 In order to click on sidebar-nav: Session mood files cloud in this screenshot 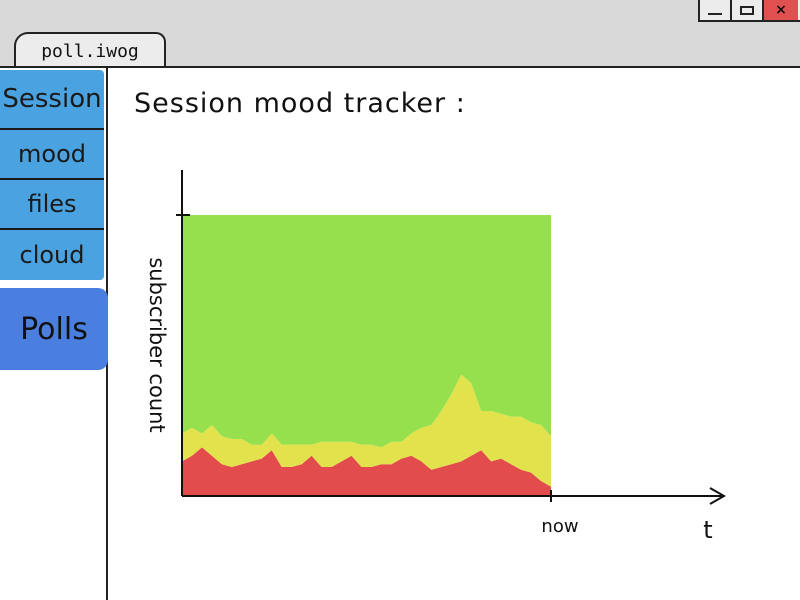, I will do `click(52, 175)`.